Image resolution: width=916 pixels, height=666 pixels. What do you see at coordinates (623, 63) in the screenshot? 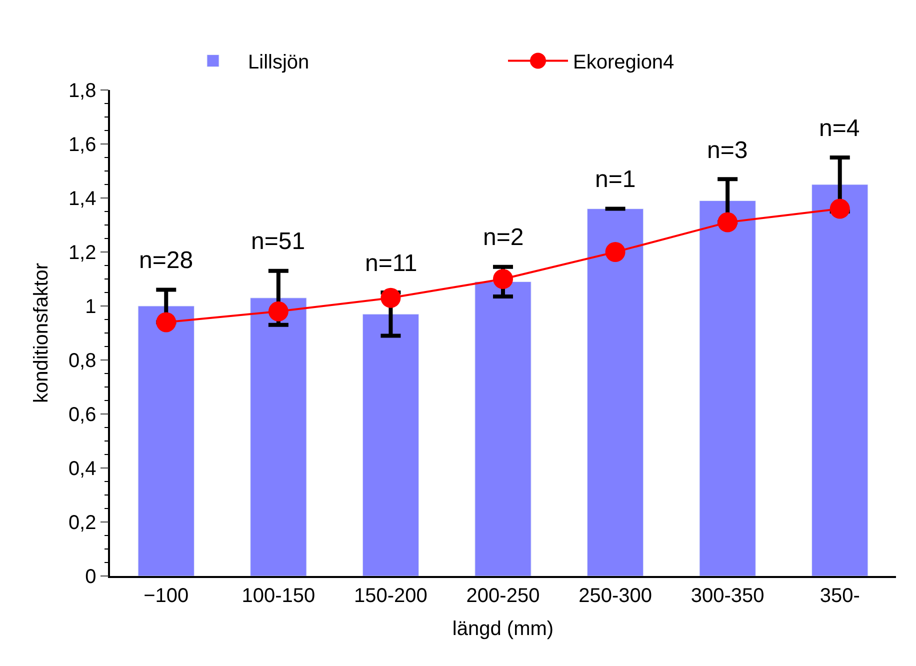
I see `legend-label: Ekoregion4` at bounding box center [623, 63].